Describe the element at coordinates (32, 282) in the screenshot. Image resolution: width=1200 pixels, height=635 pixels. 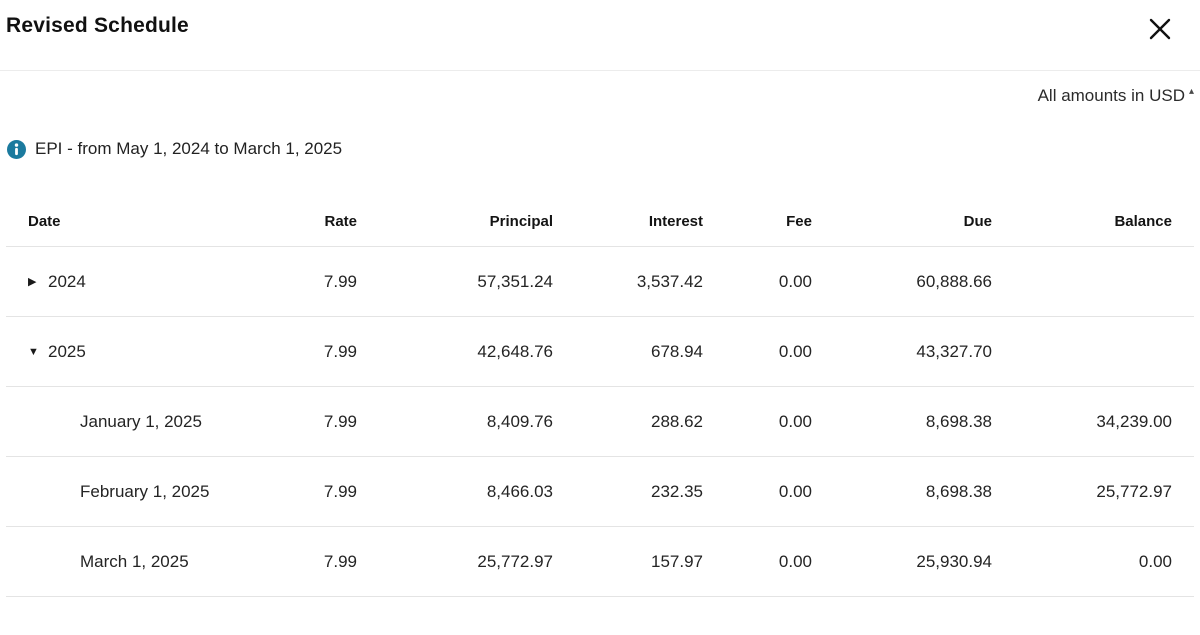
I see `expand-caret-icon: ▶` at that location.